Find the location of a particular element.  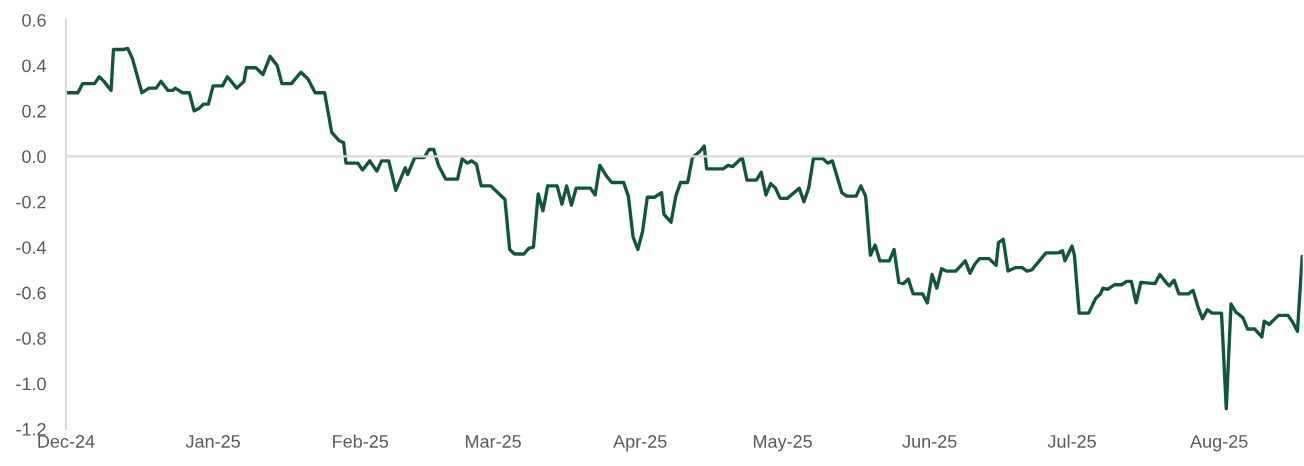

y-tick-label: -0.4 is located at coordinates (31, 247).